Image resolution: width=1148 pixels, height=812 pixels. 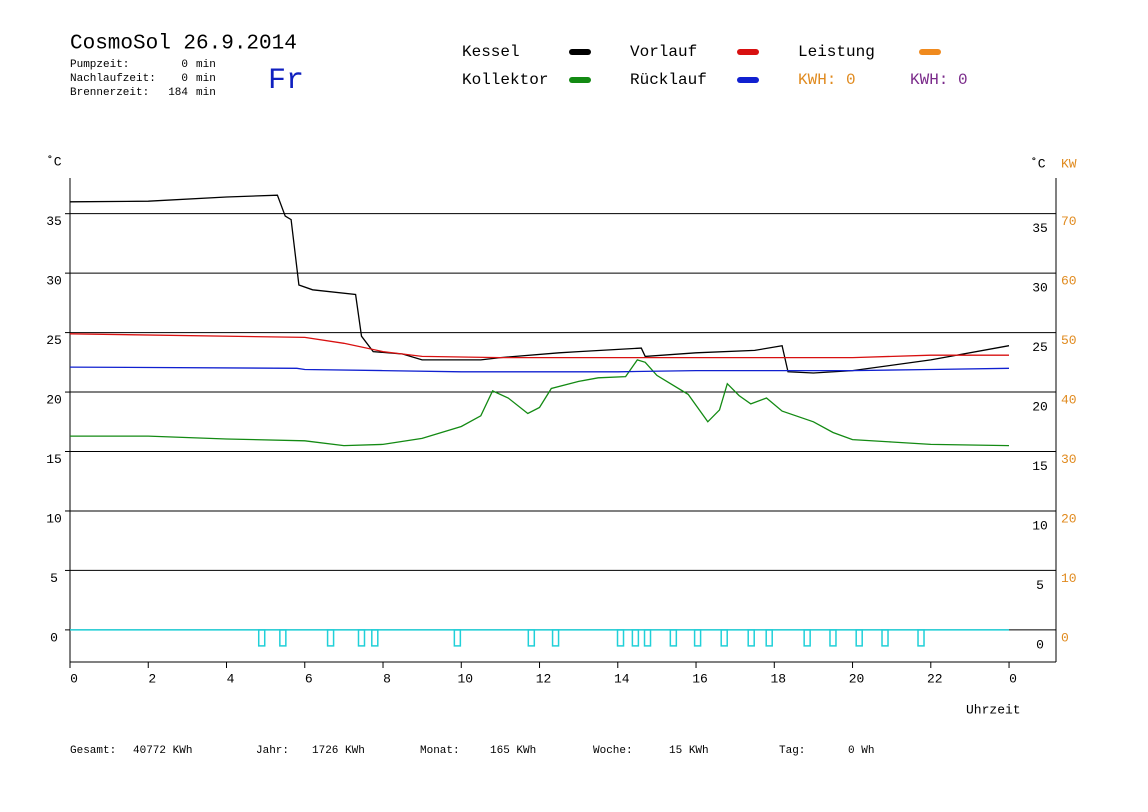 I want to click on total-label: Jahr:, so click(x=272, y=751).